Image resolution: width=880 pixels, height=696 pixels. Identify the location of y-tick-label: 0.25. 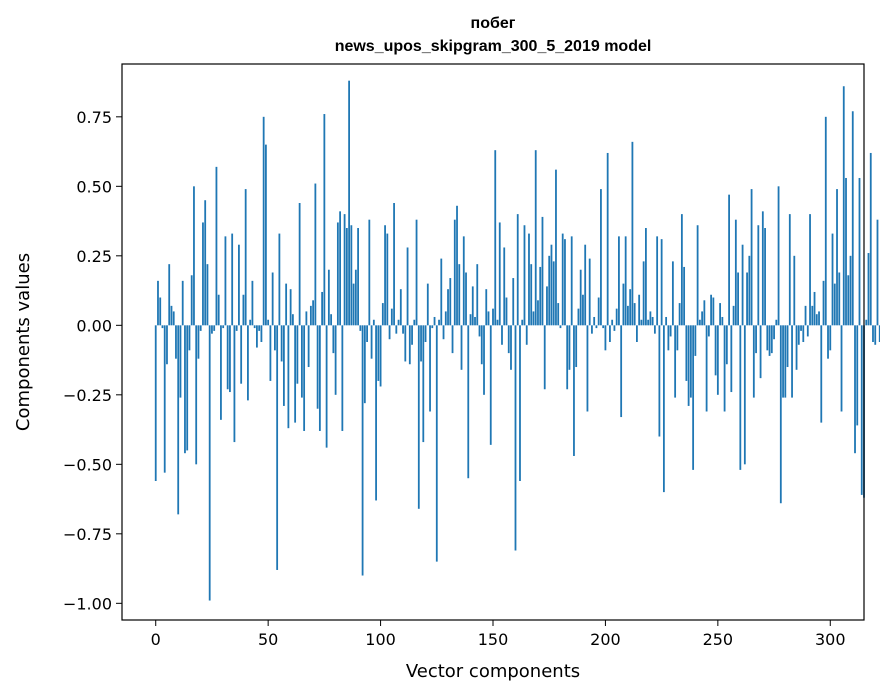
(94, 256).